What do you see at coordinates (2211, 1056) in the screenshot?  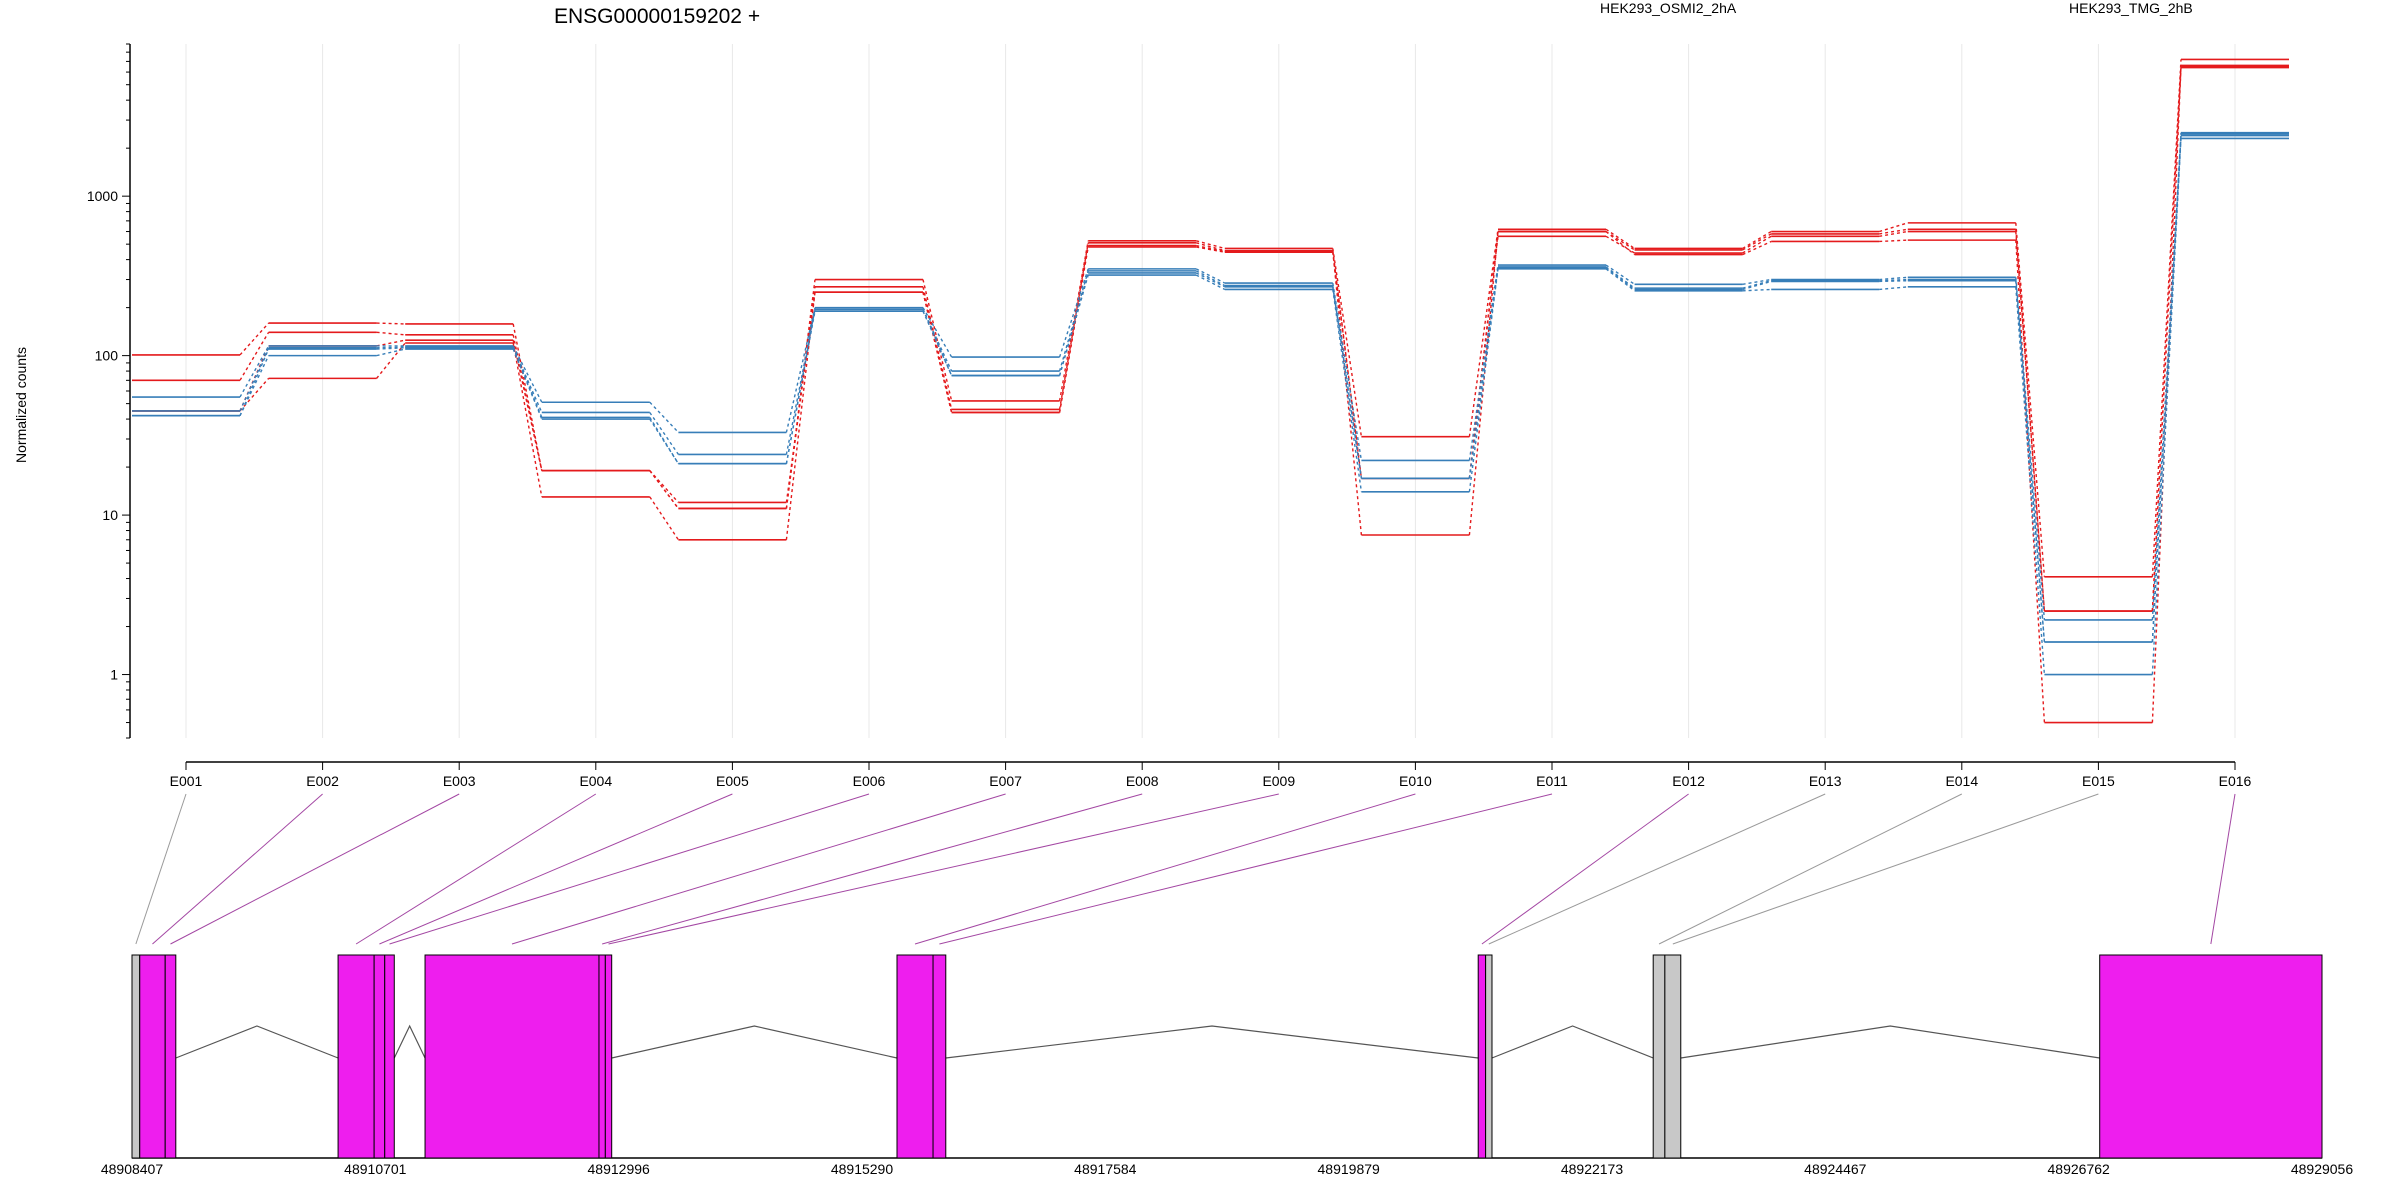 I see `exon-box-E016` at bounding box center [2211, 1056].